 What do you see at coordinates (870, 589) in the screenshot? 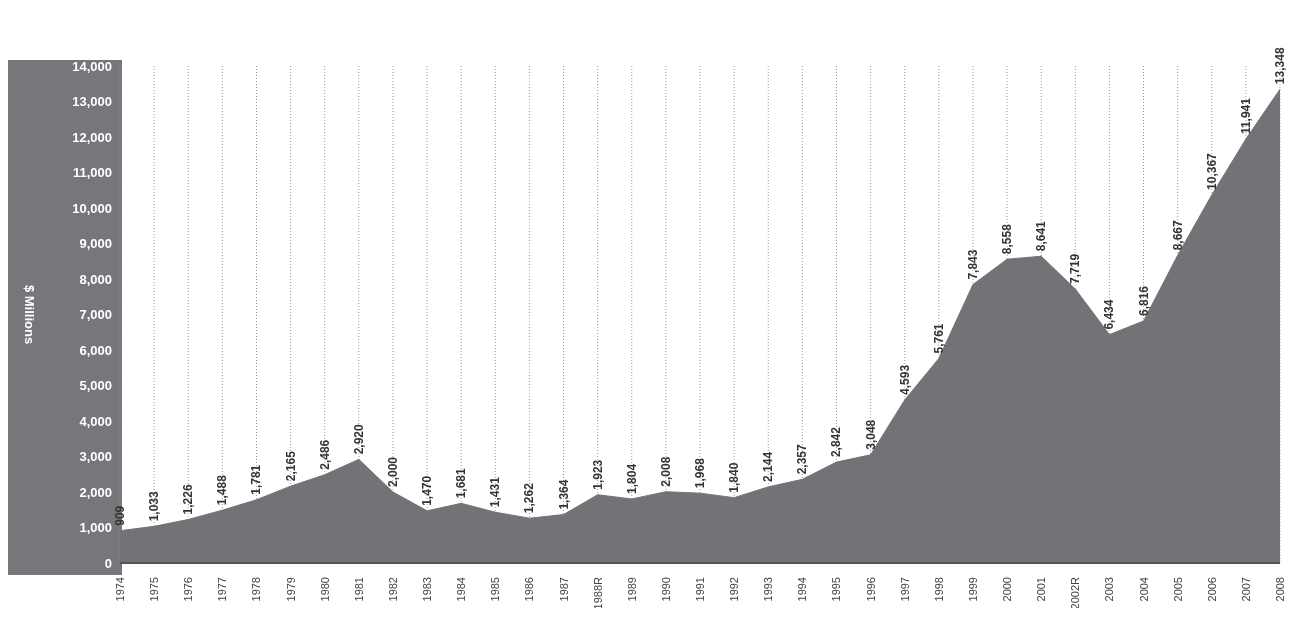
I see `x-tick-label: 1996` at bounding box center [870, 589].